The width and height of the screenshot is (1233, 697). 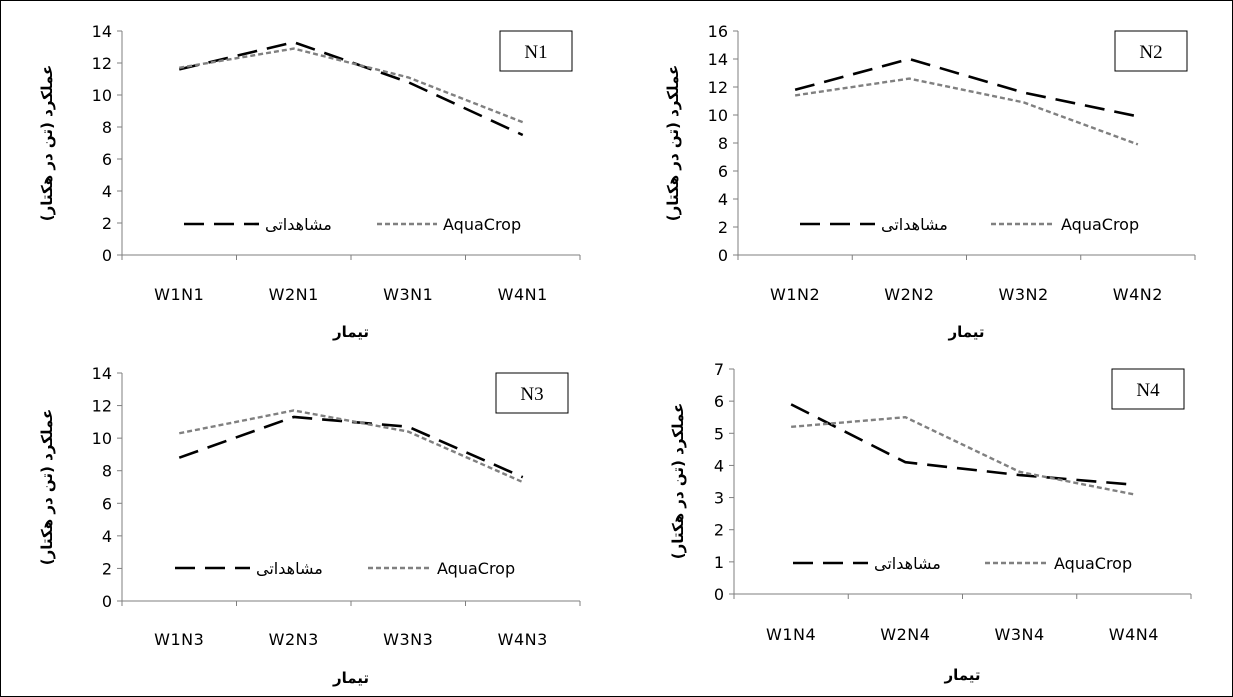 I want to click on panel3-label-box, so click(x=532, y=393).